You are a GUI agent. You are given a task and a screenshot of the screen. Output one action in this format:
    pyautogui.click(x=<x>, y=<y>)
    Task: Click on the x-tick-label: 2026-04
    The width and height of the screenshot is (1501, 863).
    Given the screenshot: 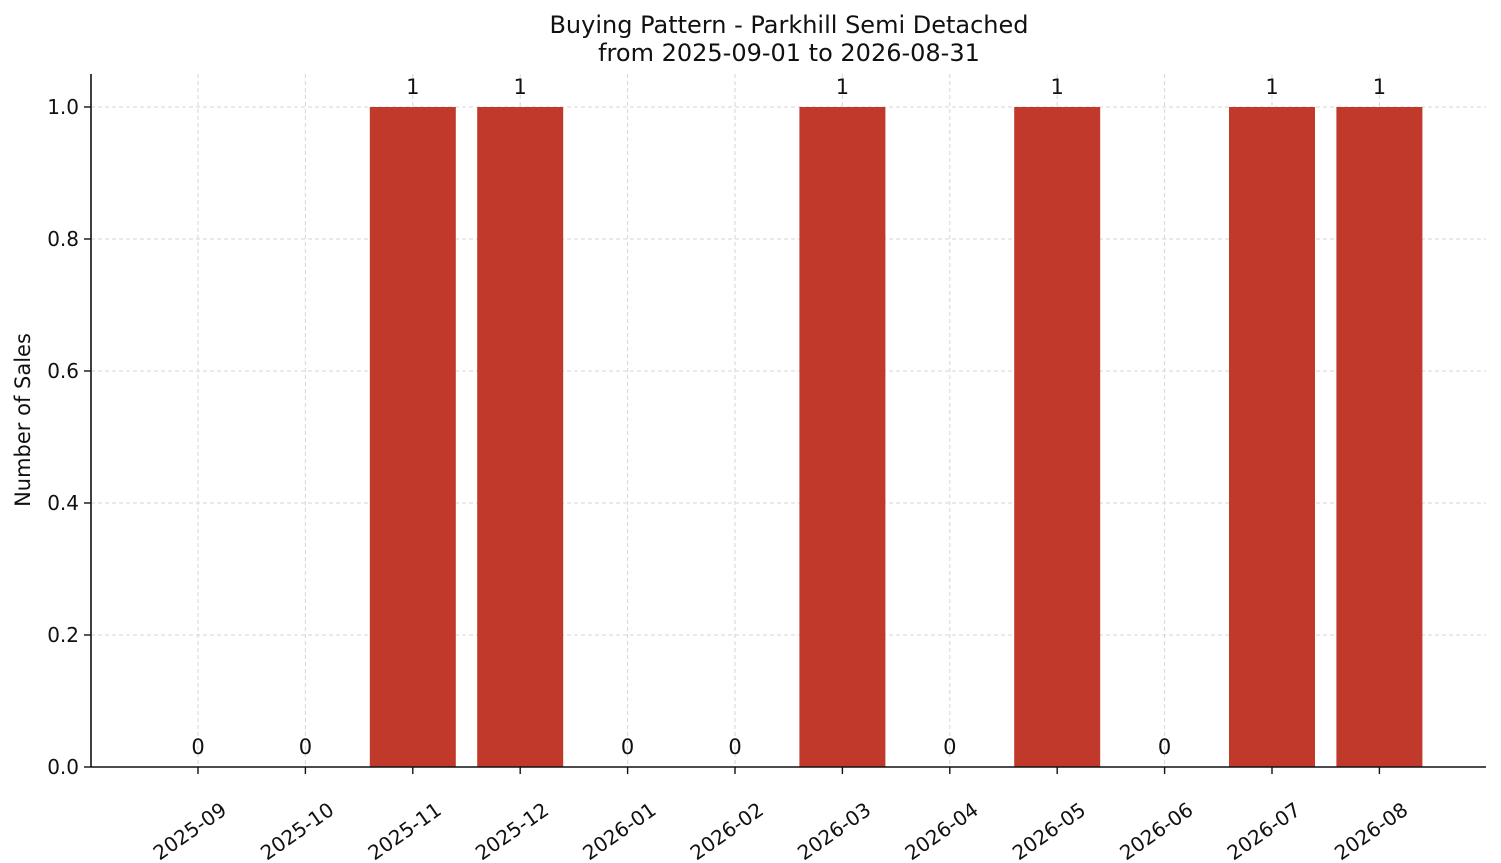 What is the action you would take?
    pyautogui.click(x=941, y=830)
    